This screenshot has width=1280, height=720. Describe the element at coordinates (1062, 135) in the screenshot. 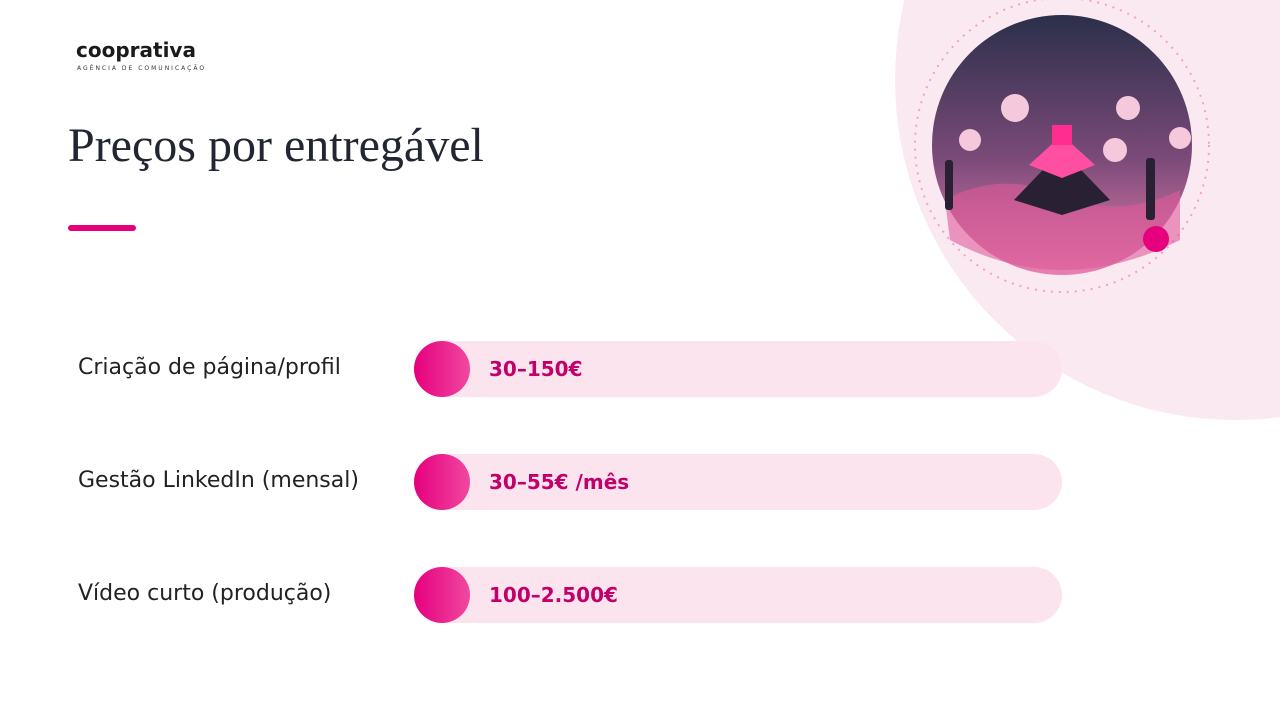

I see `cube` at that location.